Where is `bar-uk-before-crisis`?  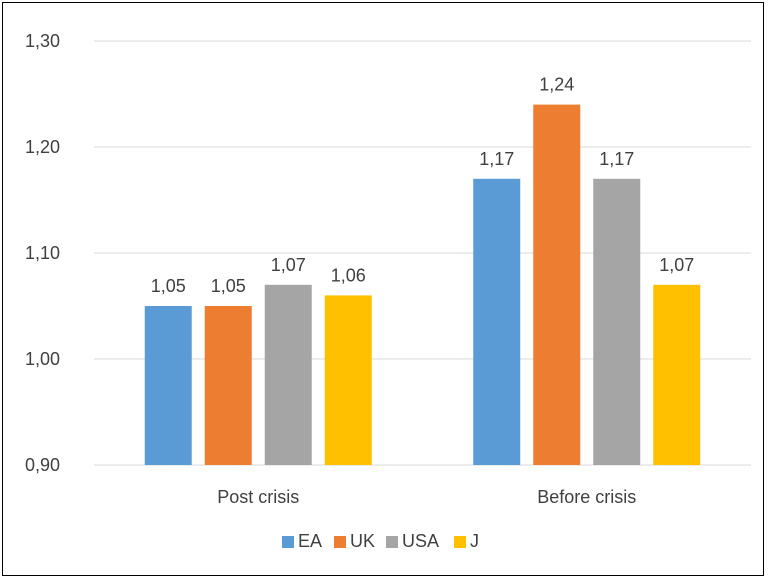 bar-uk-before-crisis is located at coordinates (557, 284).